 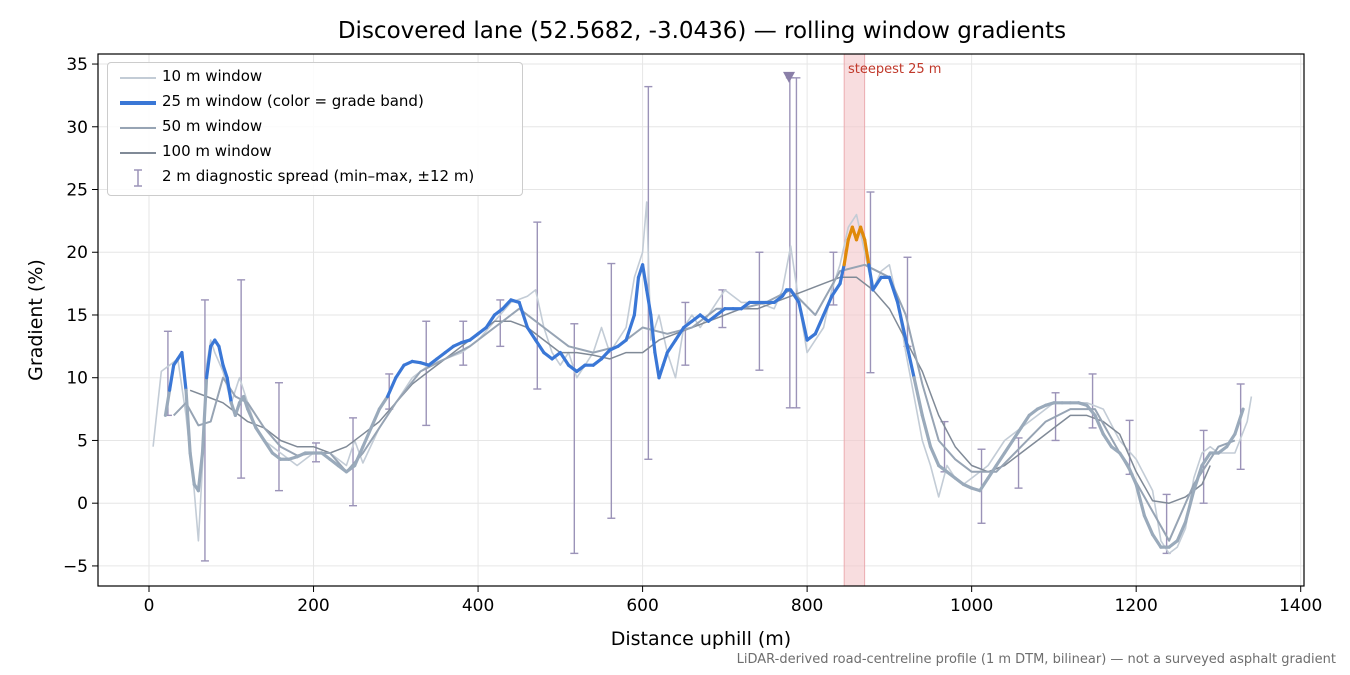 I want to click on legend-label-100m: 100 m window, so click(x=217, y=151).